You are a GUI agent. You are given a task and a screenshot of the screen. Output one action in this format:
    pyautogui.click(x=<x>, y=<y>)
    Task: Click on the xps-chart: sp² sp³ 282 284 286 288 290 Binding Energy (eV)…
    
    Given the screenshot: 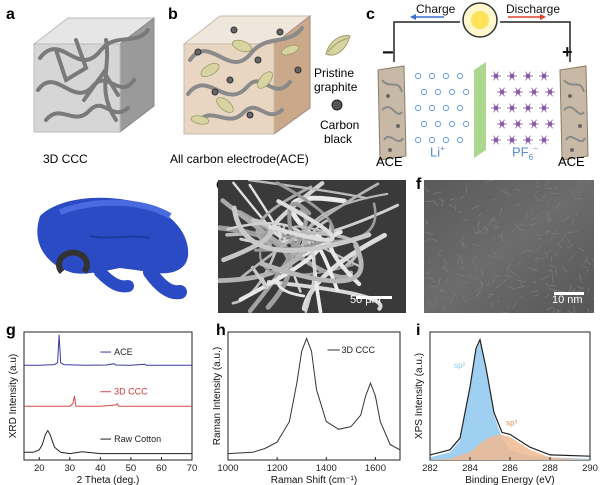 What is the action you would take?
    pyautogui.click(x=506, y=408)
    